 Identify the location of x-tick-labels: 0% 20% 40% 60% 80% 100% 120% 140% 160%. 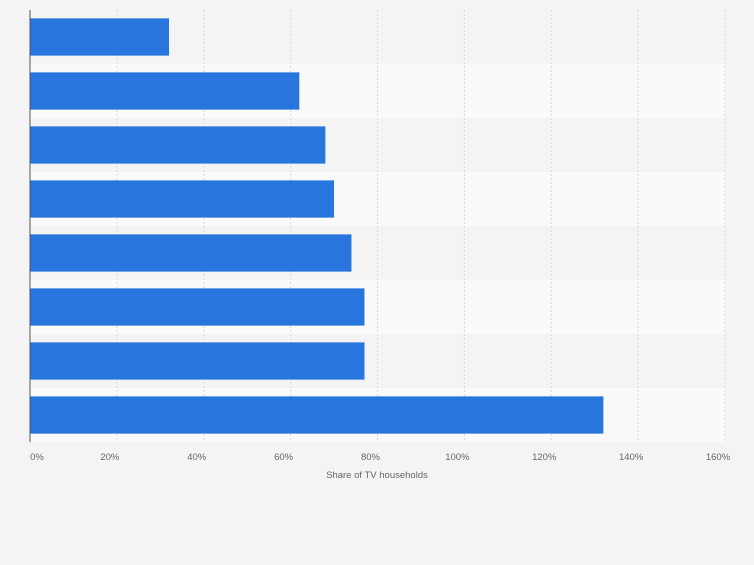
(380, 457).